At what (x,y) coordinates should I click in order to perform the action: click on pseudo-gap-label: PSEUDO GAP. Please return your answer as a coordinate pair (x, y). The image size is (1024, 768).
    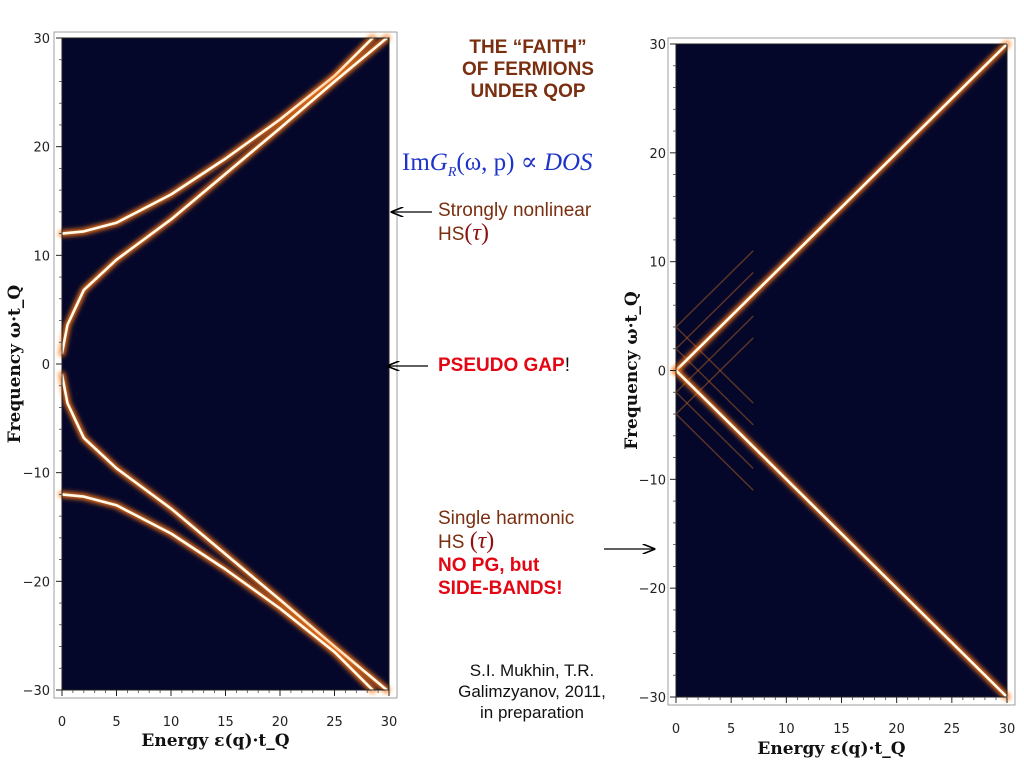
    Looking at the image, I should click on (501, 365).